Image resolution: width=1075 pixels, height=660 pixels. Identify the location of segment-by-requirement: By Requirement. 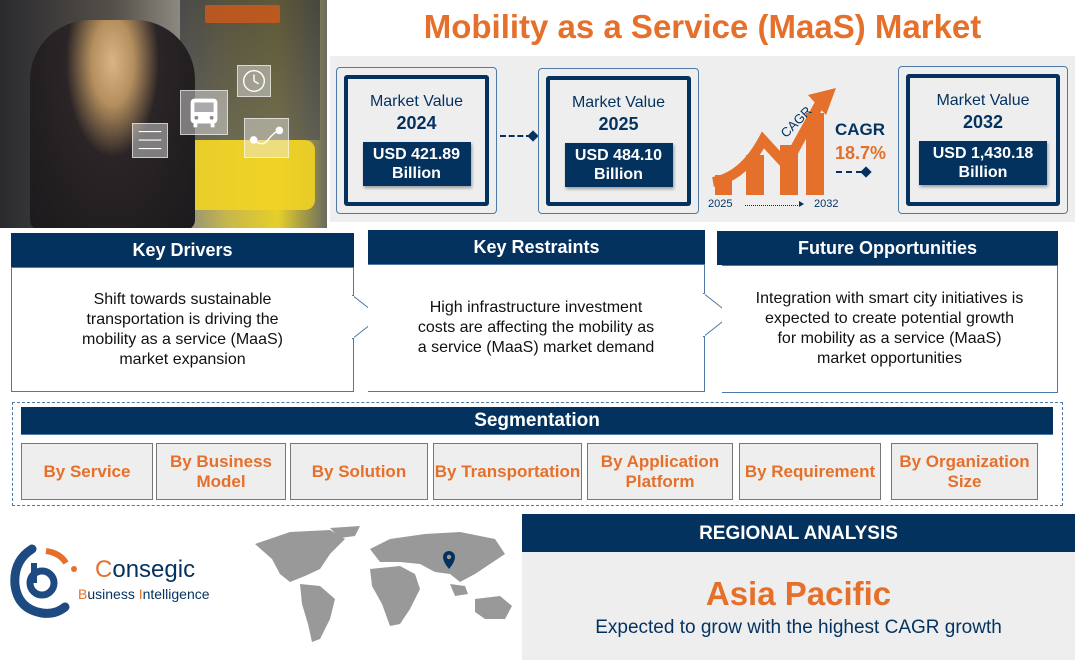
(810, 471).